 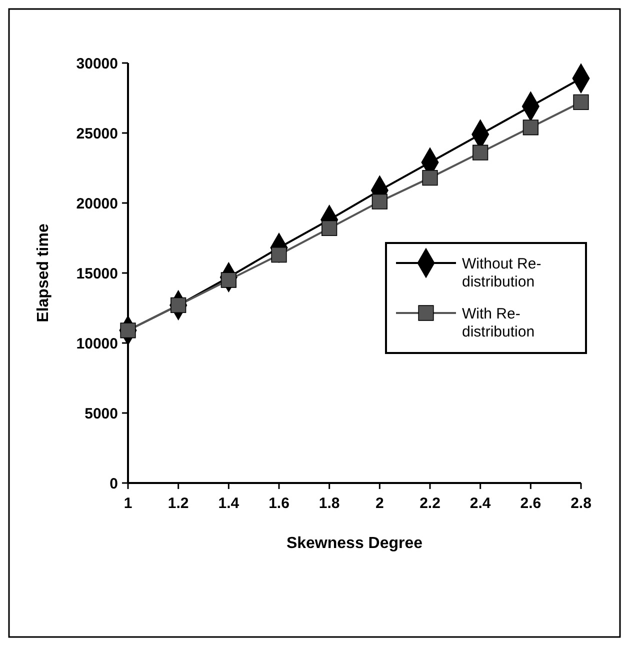 I want to click on x-axis-title: Skewness Degree, so click(x=354, y=543).